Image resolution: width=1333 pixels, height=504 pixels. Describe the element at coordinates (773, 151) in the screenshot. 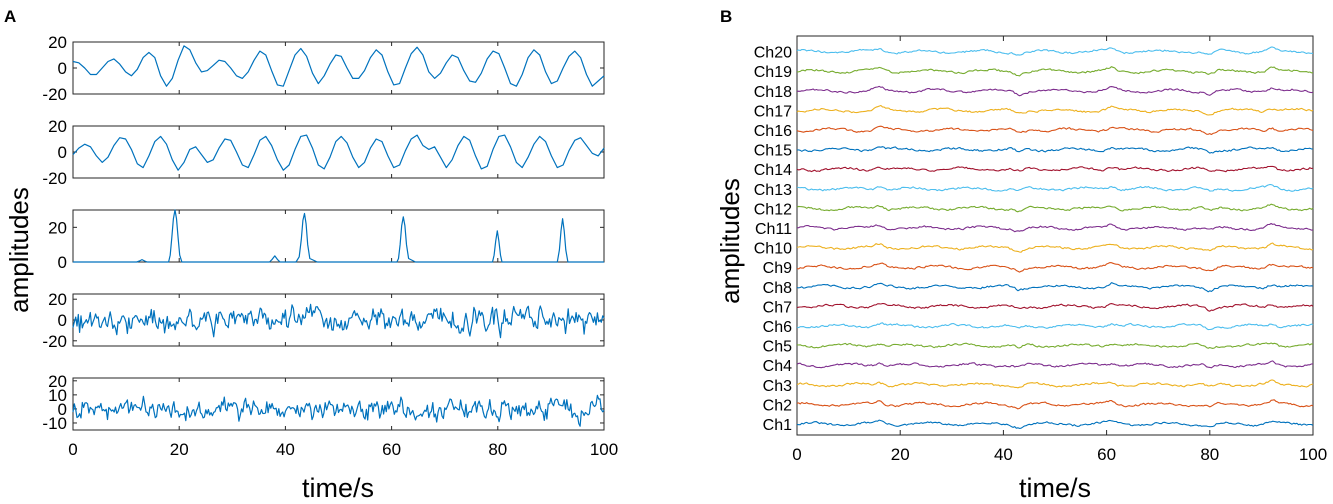

I see `channel-label-ch15: Ch15` at that location.